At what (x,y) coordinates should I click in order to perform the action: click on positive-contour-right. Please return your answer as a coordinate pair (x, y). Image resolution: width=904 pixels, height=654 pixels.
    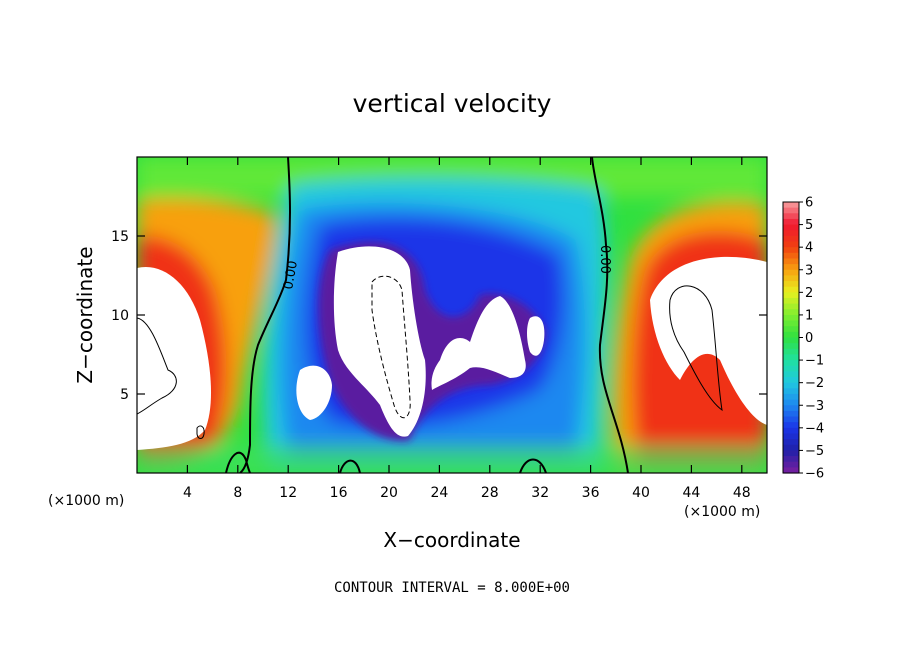
    Looking at the image, I should click on (696, 348).